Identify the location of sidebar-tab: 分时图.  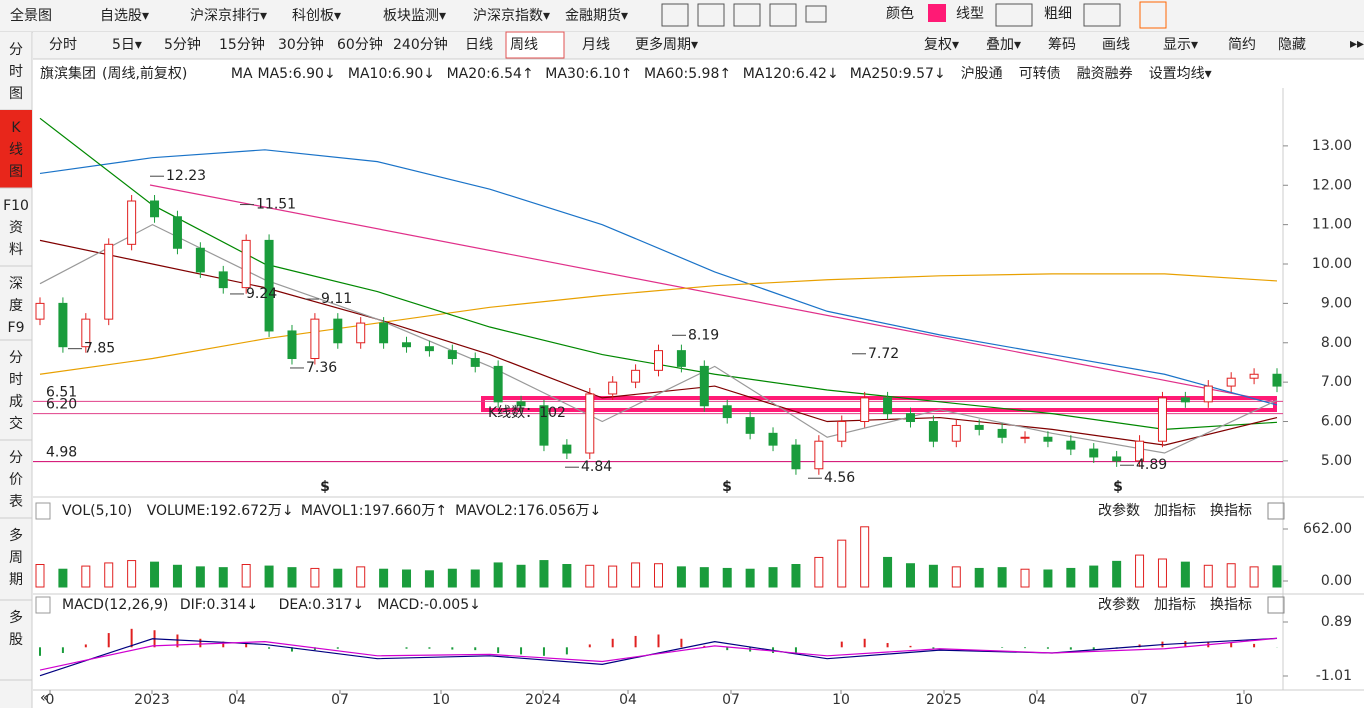
(16, 72).